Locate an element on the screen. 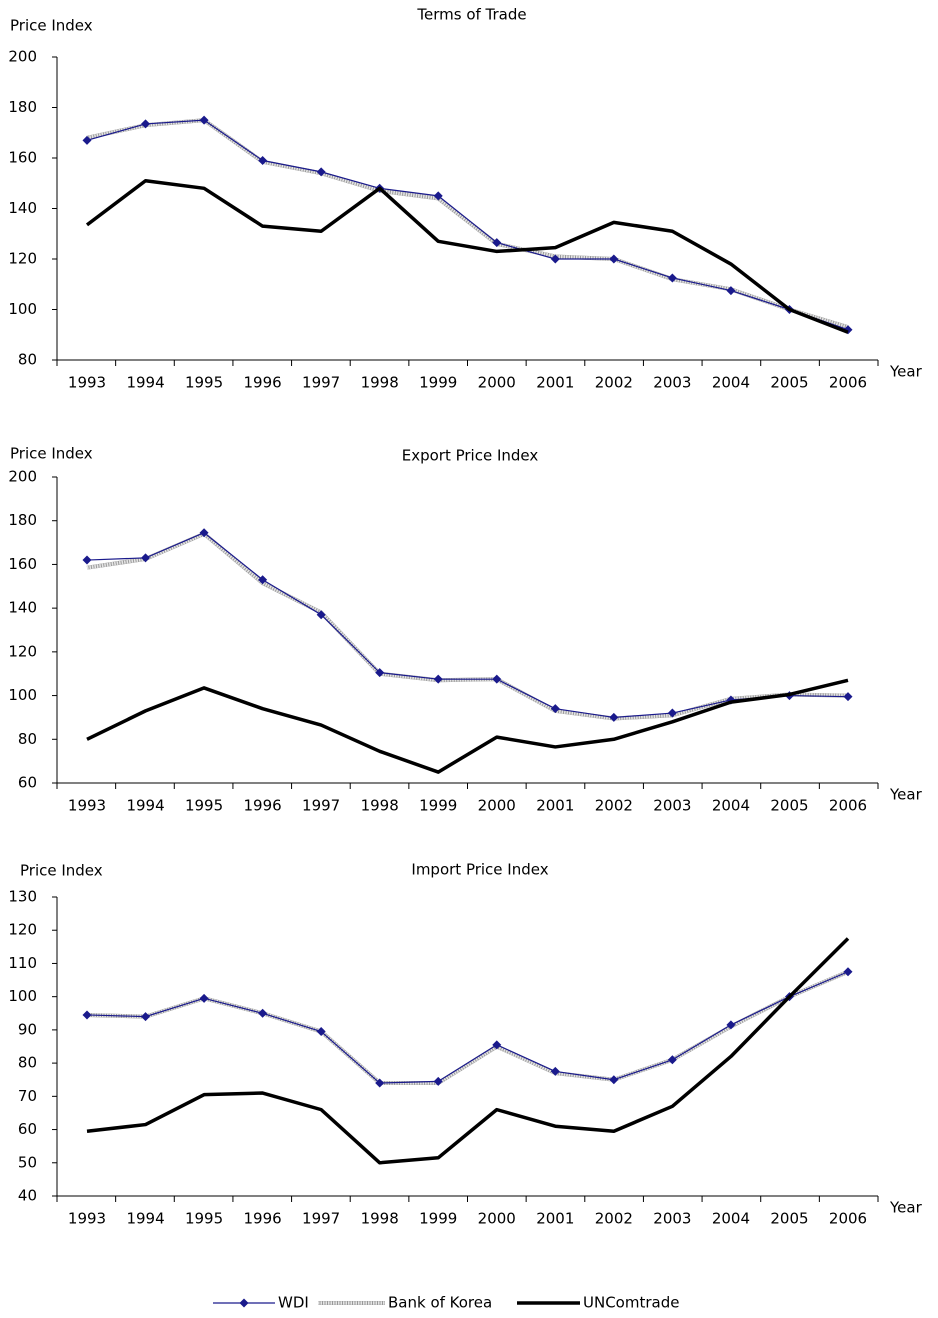  chart-title: Export Price Index is located at coordinates (470, 456).